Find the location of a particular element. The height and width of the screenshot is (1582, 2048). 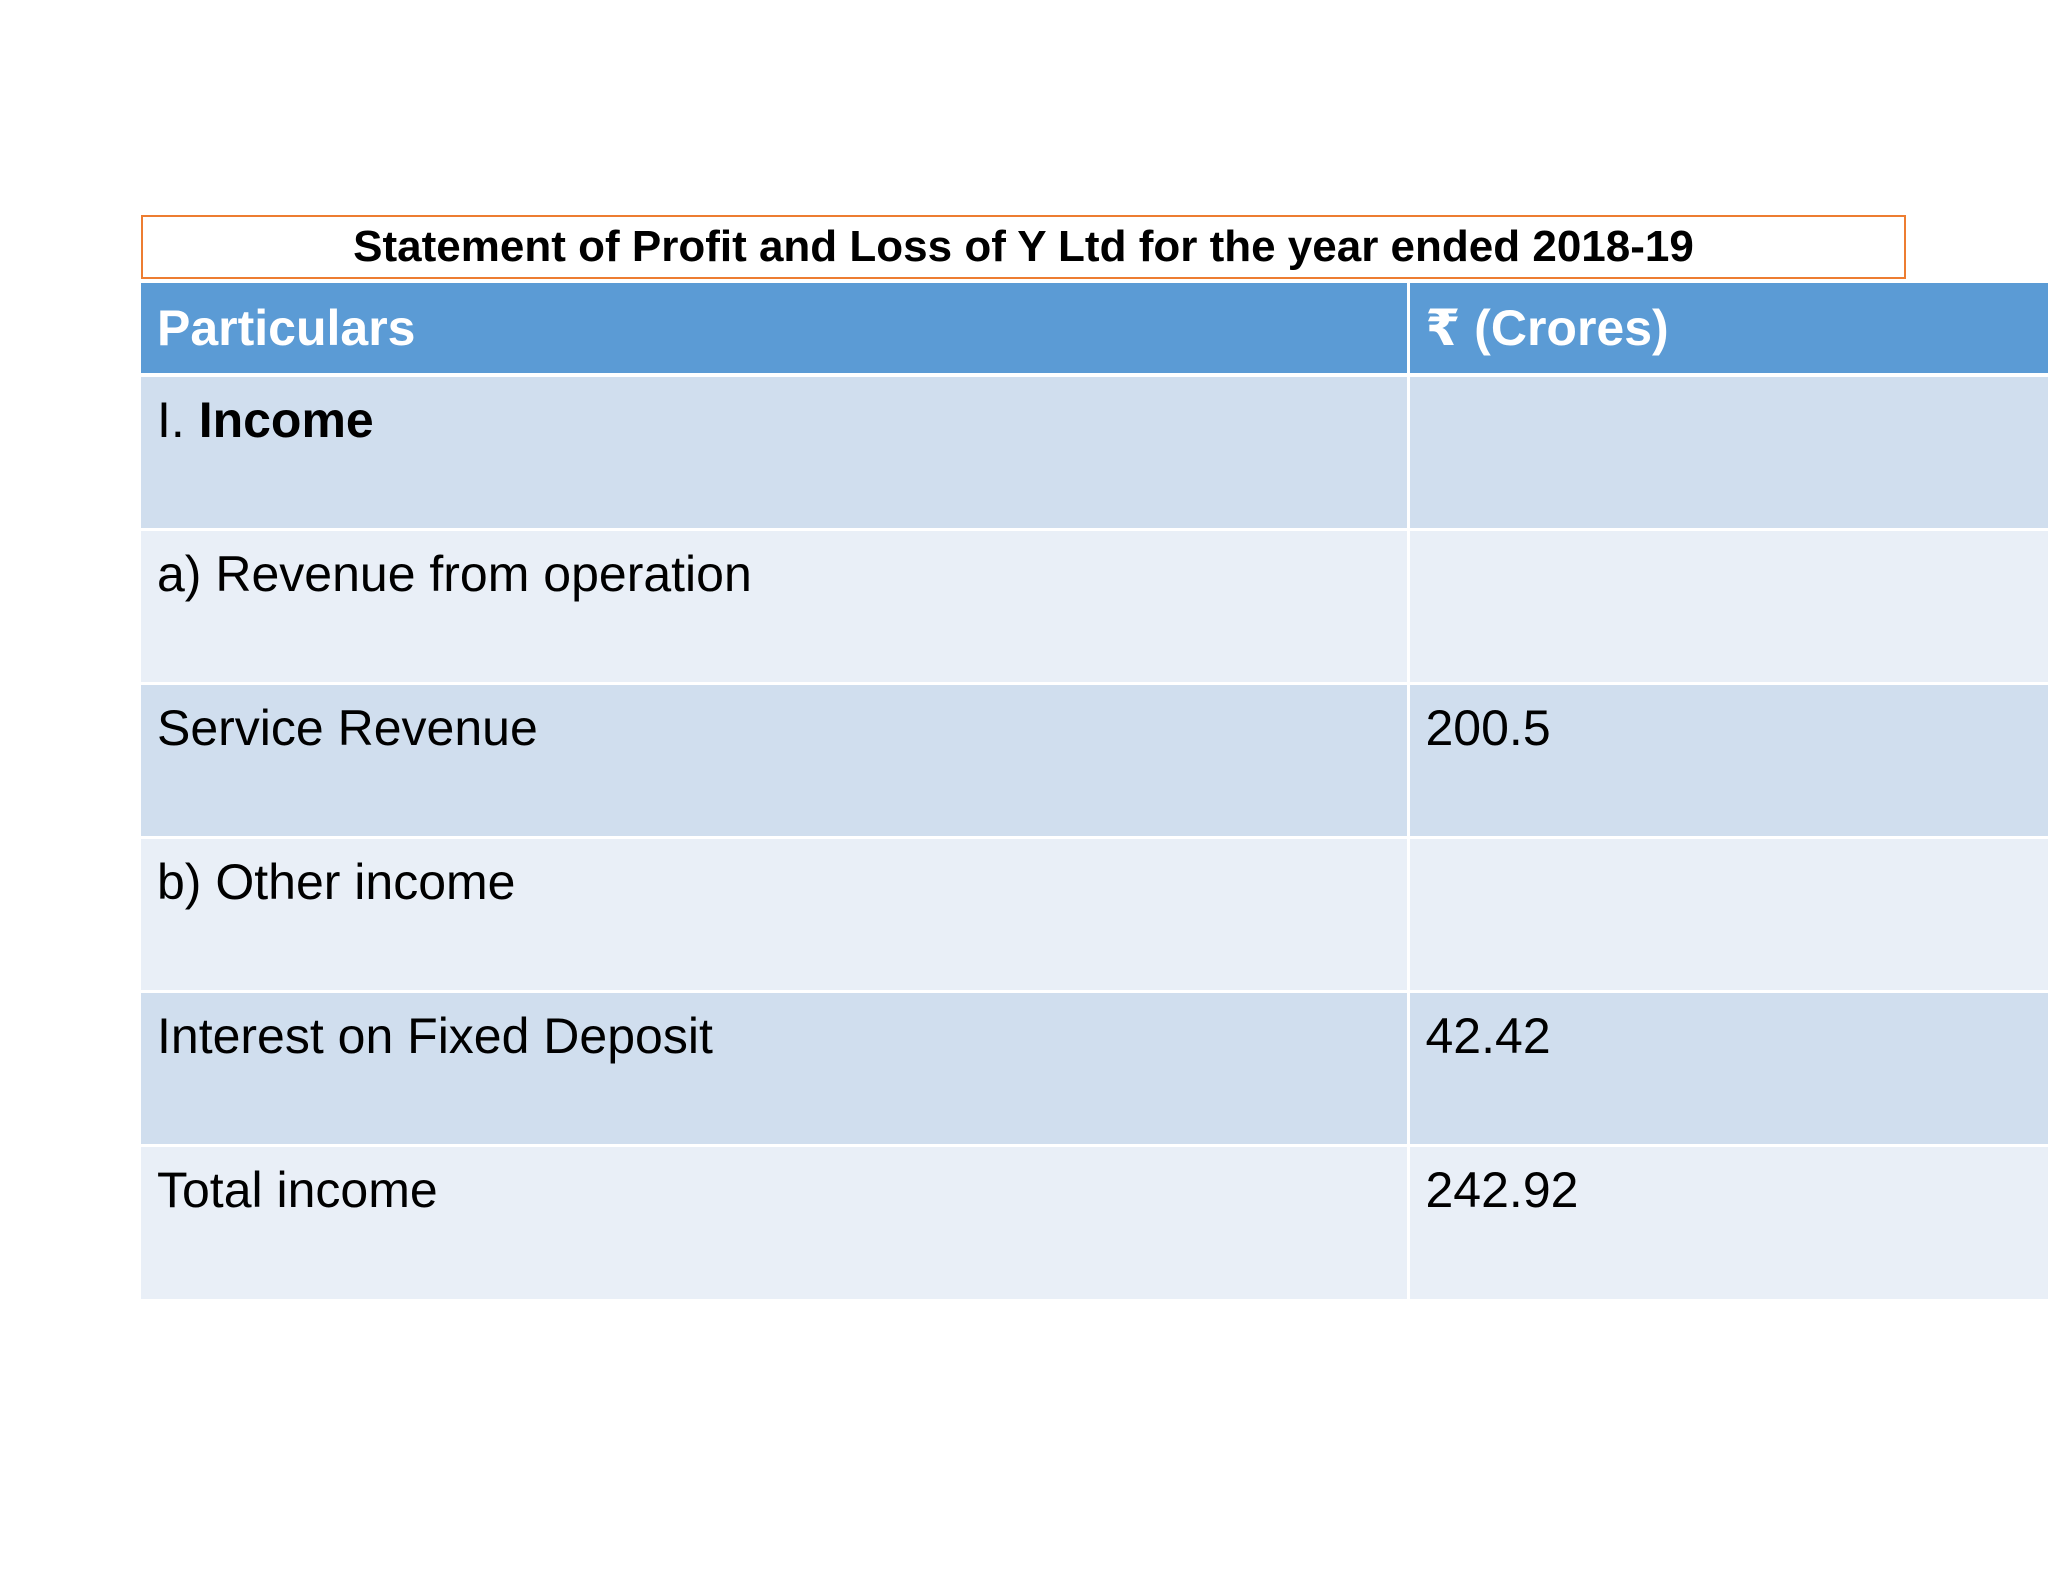

table-row: a) Revenue from operation is located at coordinates (1094, 605).